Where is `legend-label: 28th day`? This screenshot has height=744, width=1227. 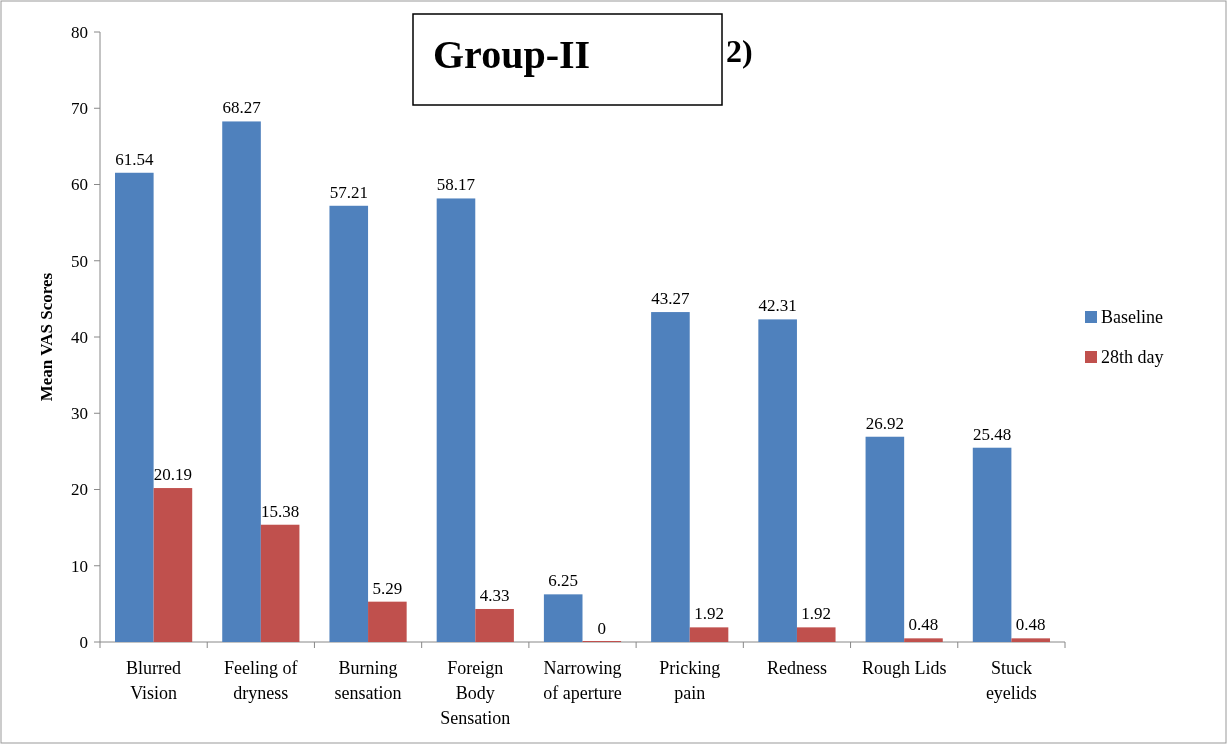
legend-label: 28th day is located at coordinates (1132, 357).